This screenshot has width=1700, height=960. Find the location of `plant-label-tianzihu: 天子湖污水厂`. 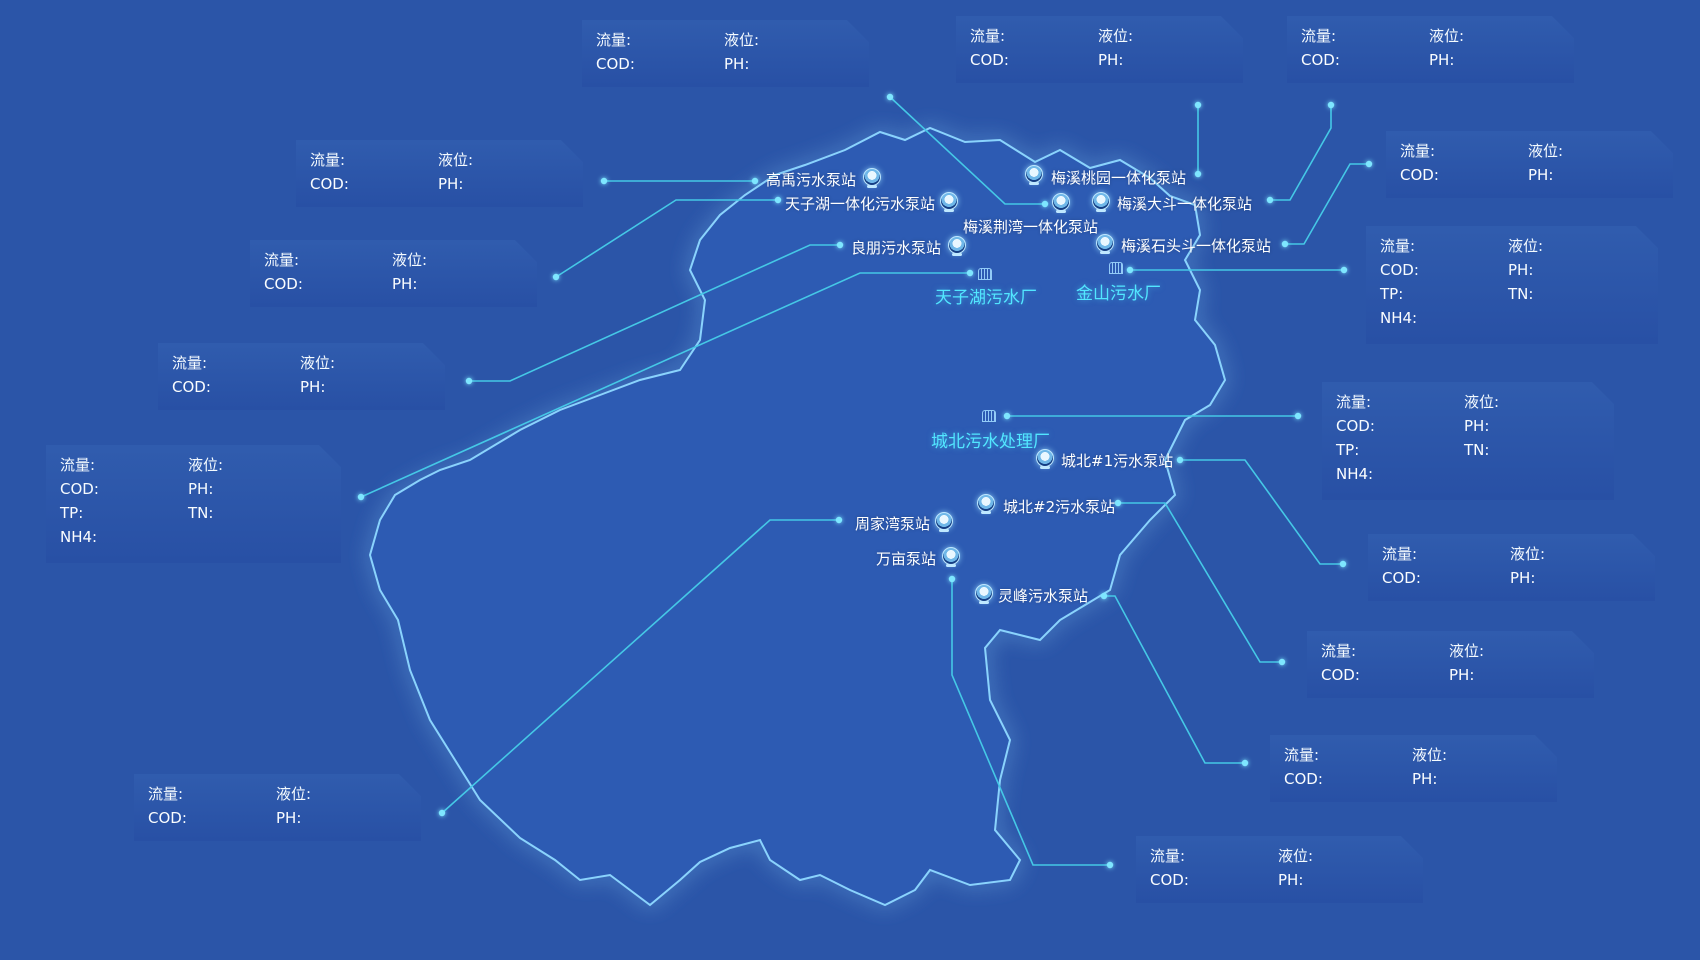

plant-label-tianzihu: 天子湖污水厂 is located at coordinates (986, 298).